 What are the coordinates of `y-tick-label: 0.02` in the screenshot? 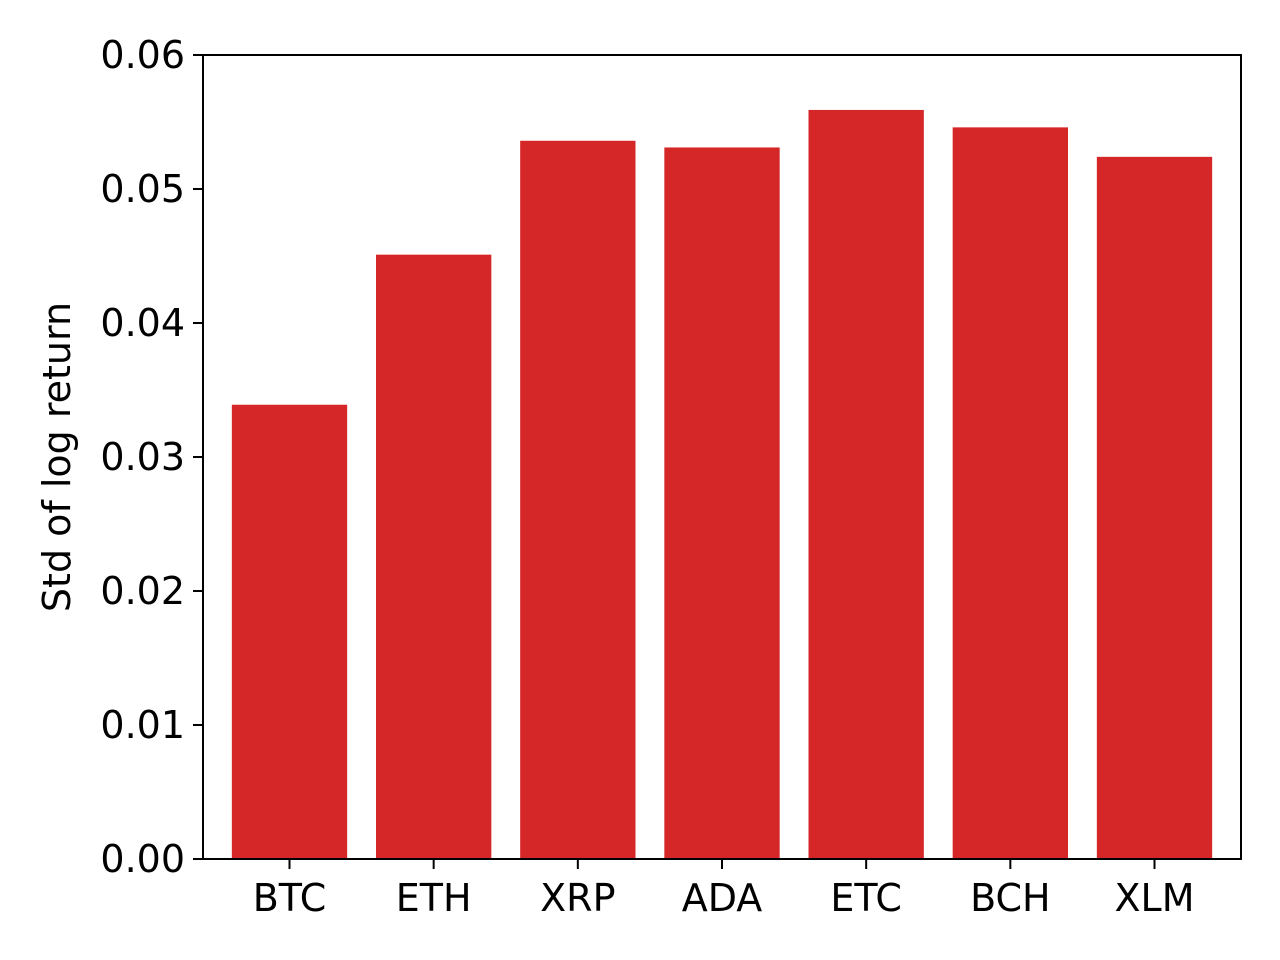 It's located at (142, 591).